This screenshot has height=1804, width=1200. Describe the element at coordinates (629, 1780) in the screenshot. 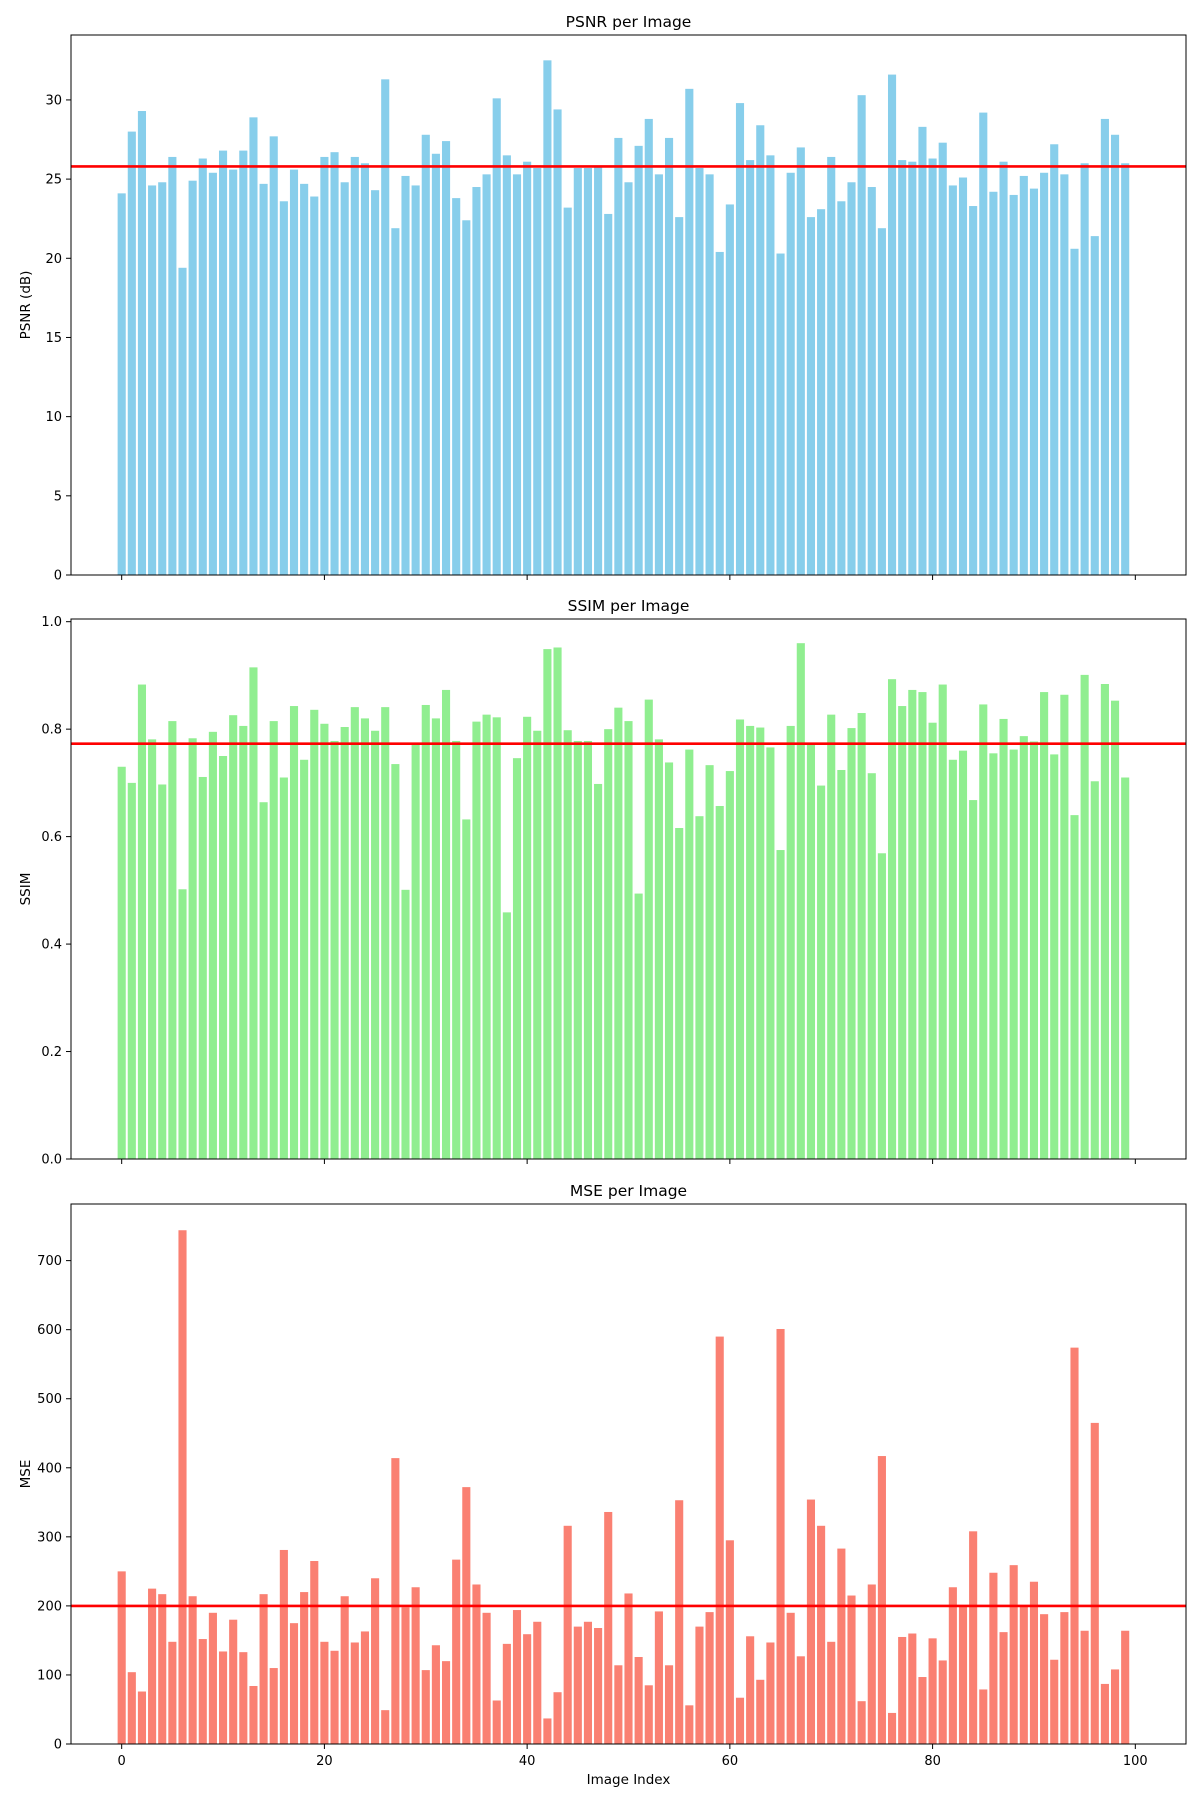

I see `x-axis-label: Image Index` at that location.